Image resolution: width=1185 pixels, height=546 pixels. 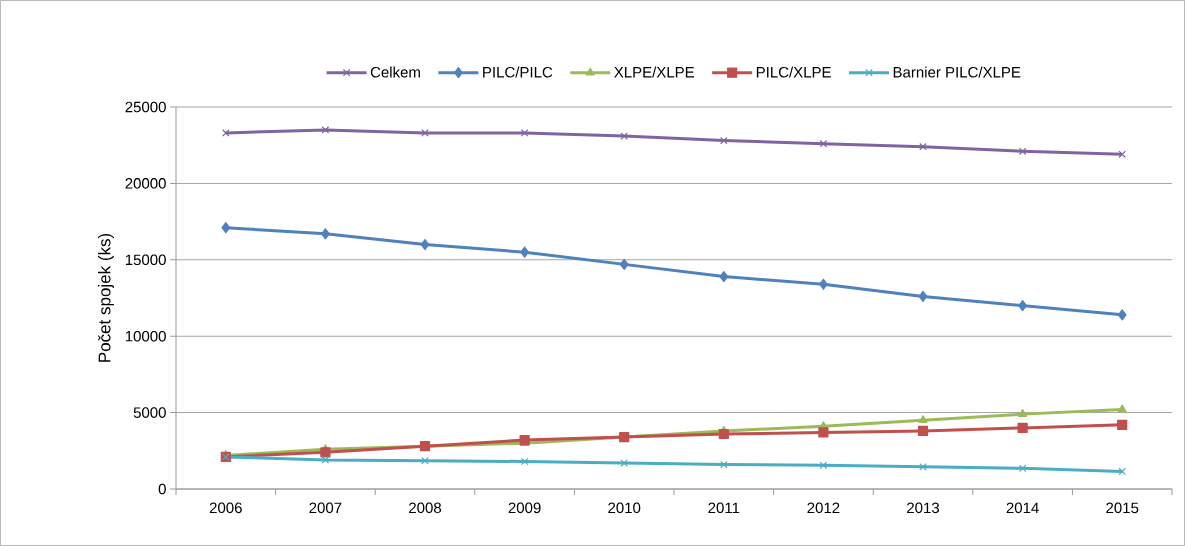 What do you see at coordinates (162, 489) in the screenshot?
I see `y-tick-label: 0` at bounding box center [162, 489].